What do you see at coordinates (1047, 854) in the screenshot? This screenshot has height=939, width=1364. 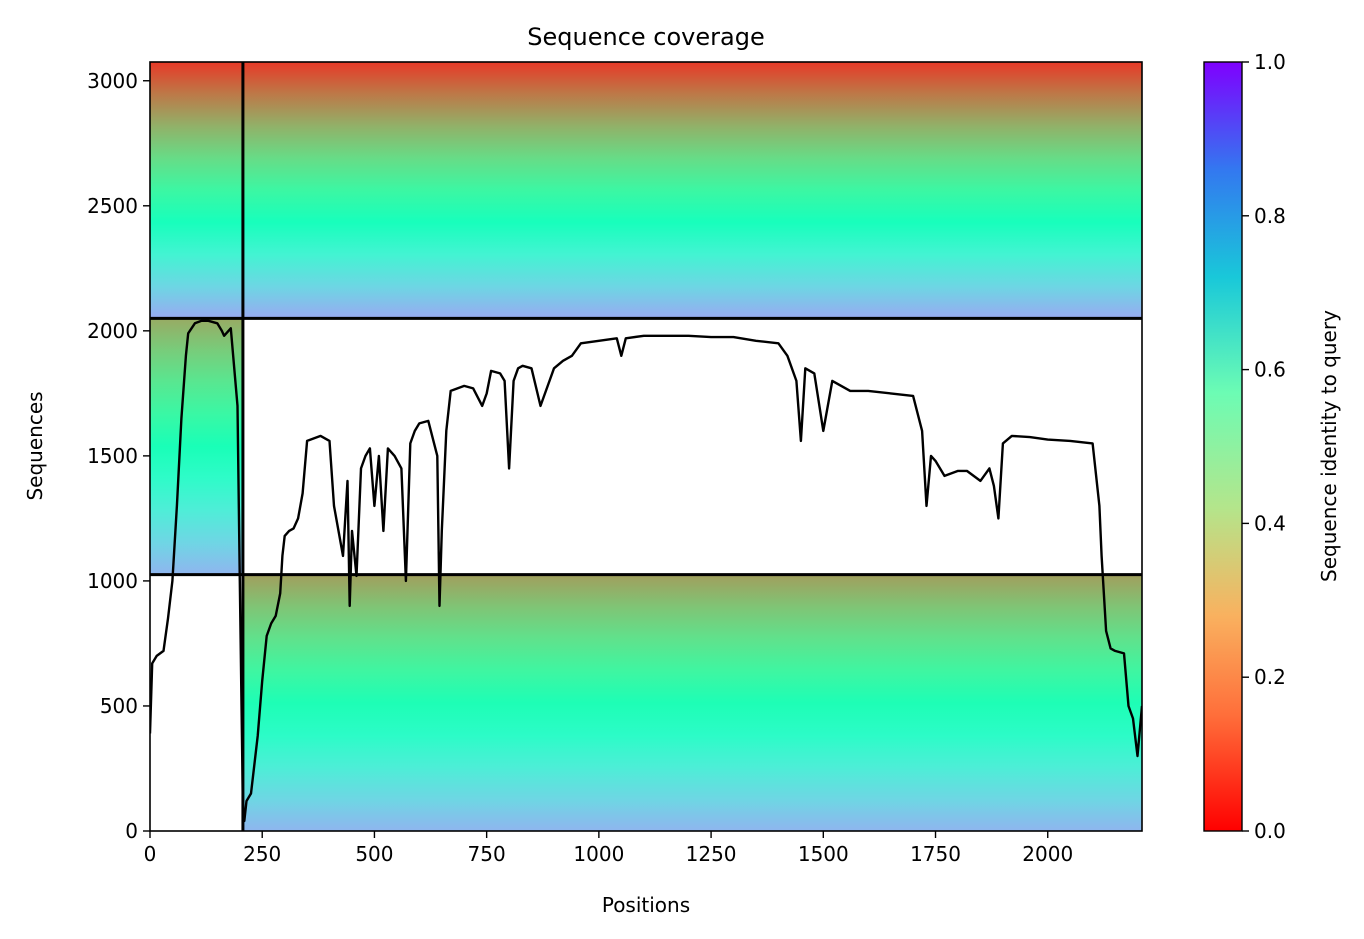 I see `x-tick-label: 2000` at bounding box center [1047, 854].